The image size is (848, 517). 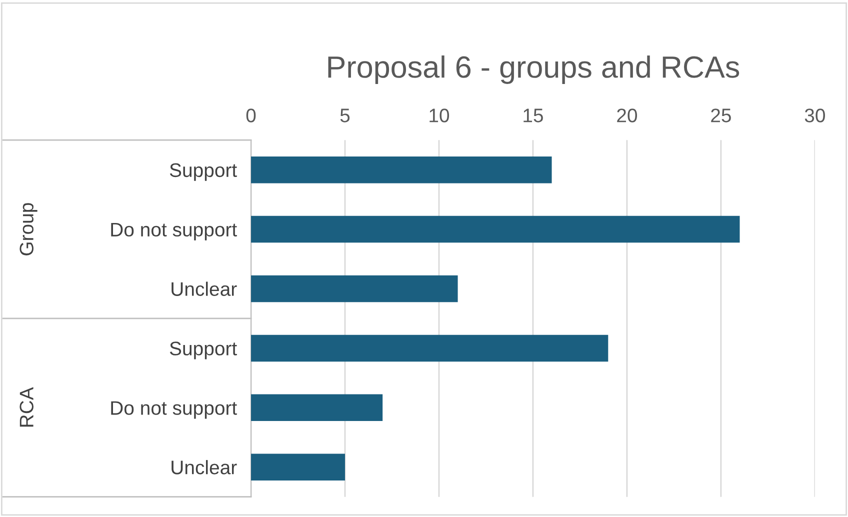 What do you see at coordinates (814, 115) in the screenshot?
I see `x-tick-label: 30` at bounding box center [814, 115].